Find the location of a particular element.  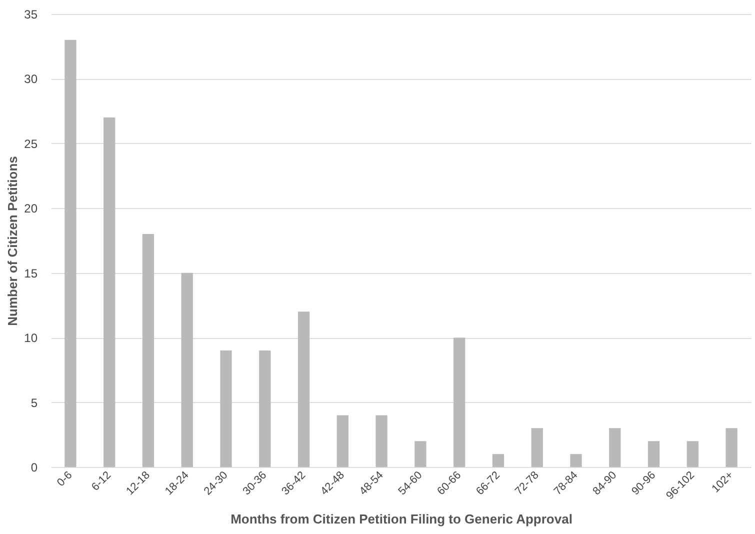

y-axis-title: Number of Citizen Petitions is located at coordinates (12, 241).